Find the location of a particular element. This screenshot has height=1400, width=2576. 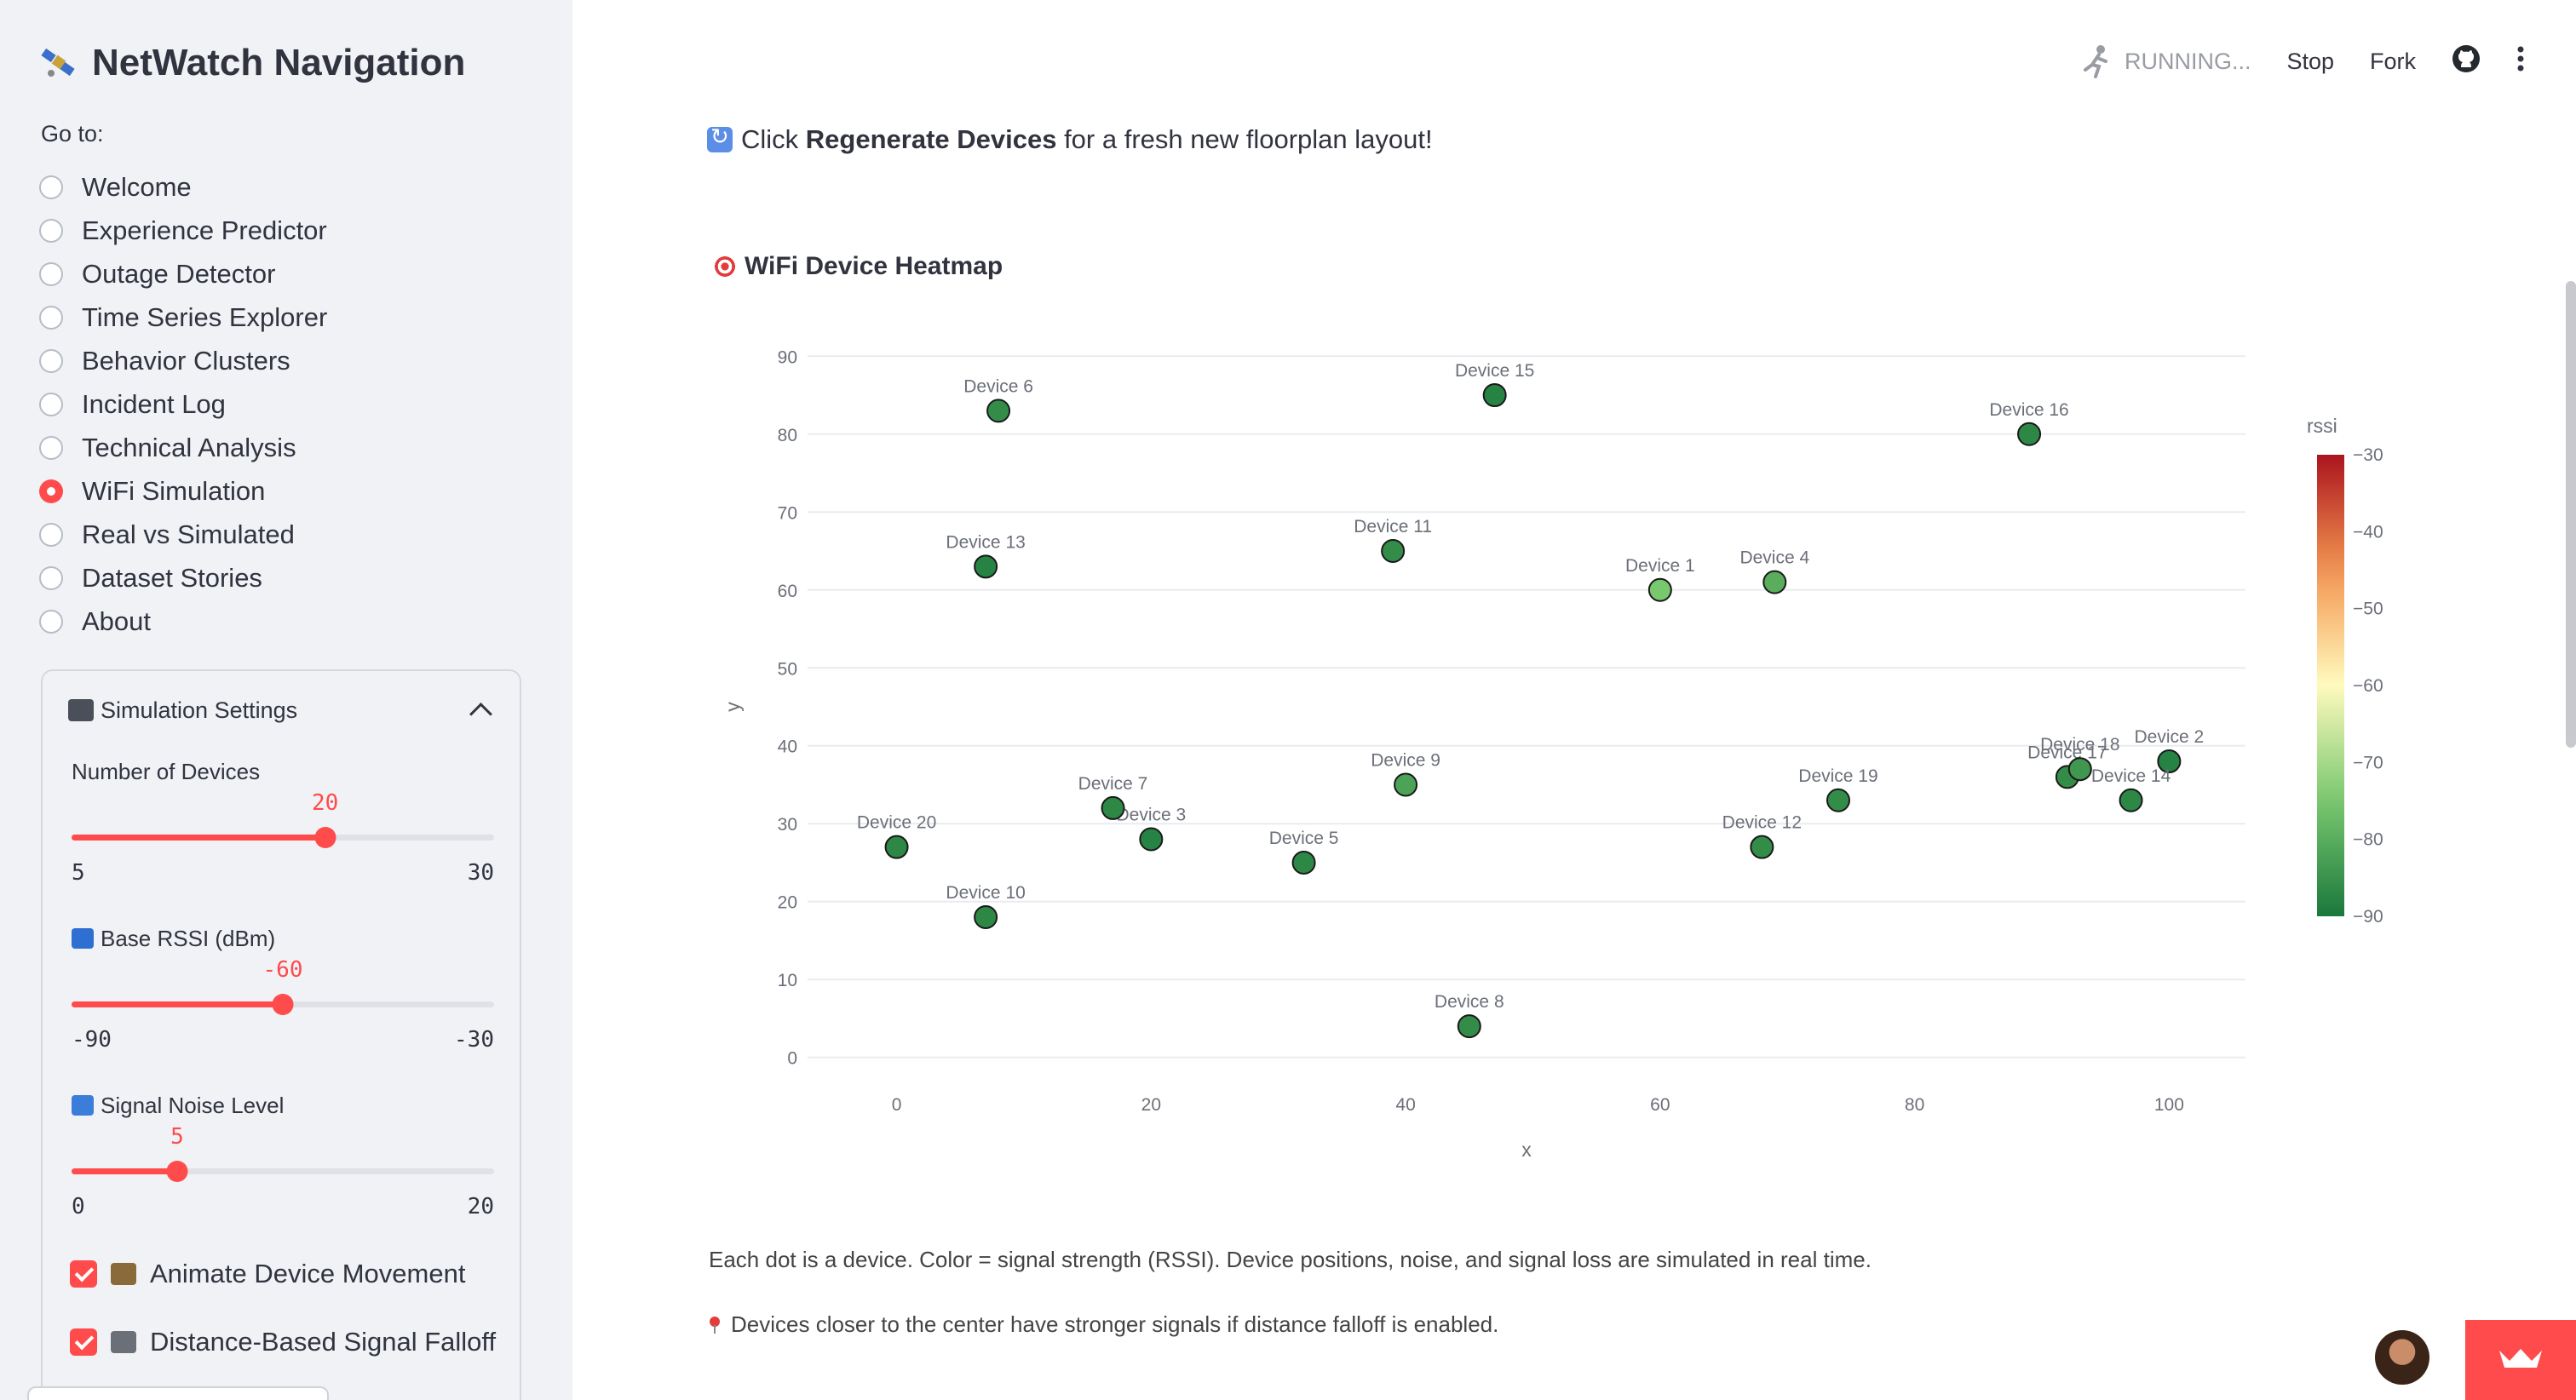

device-label: Device 18 is located at coordinates (2079, 745).